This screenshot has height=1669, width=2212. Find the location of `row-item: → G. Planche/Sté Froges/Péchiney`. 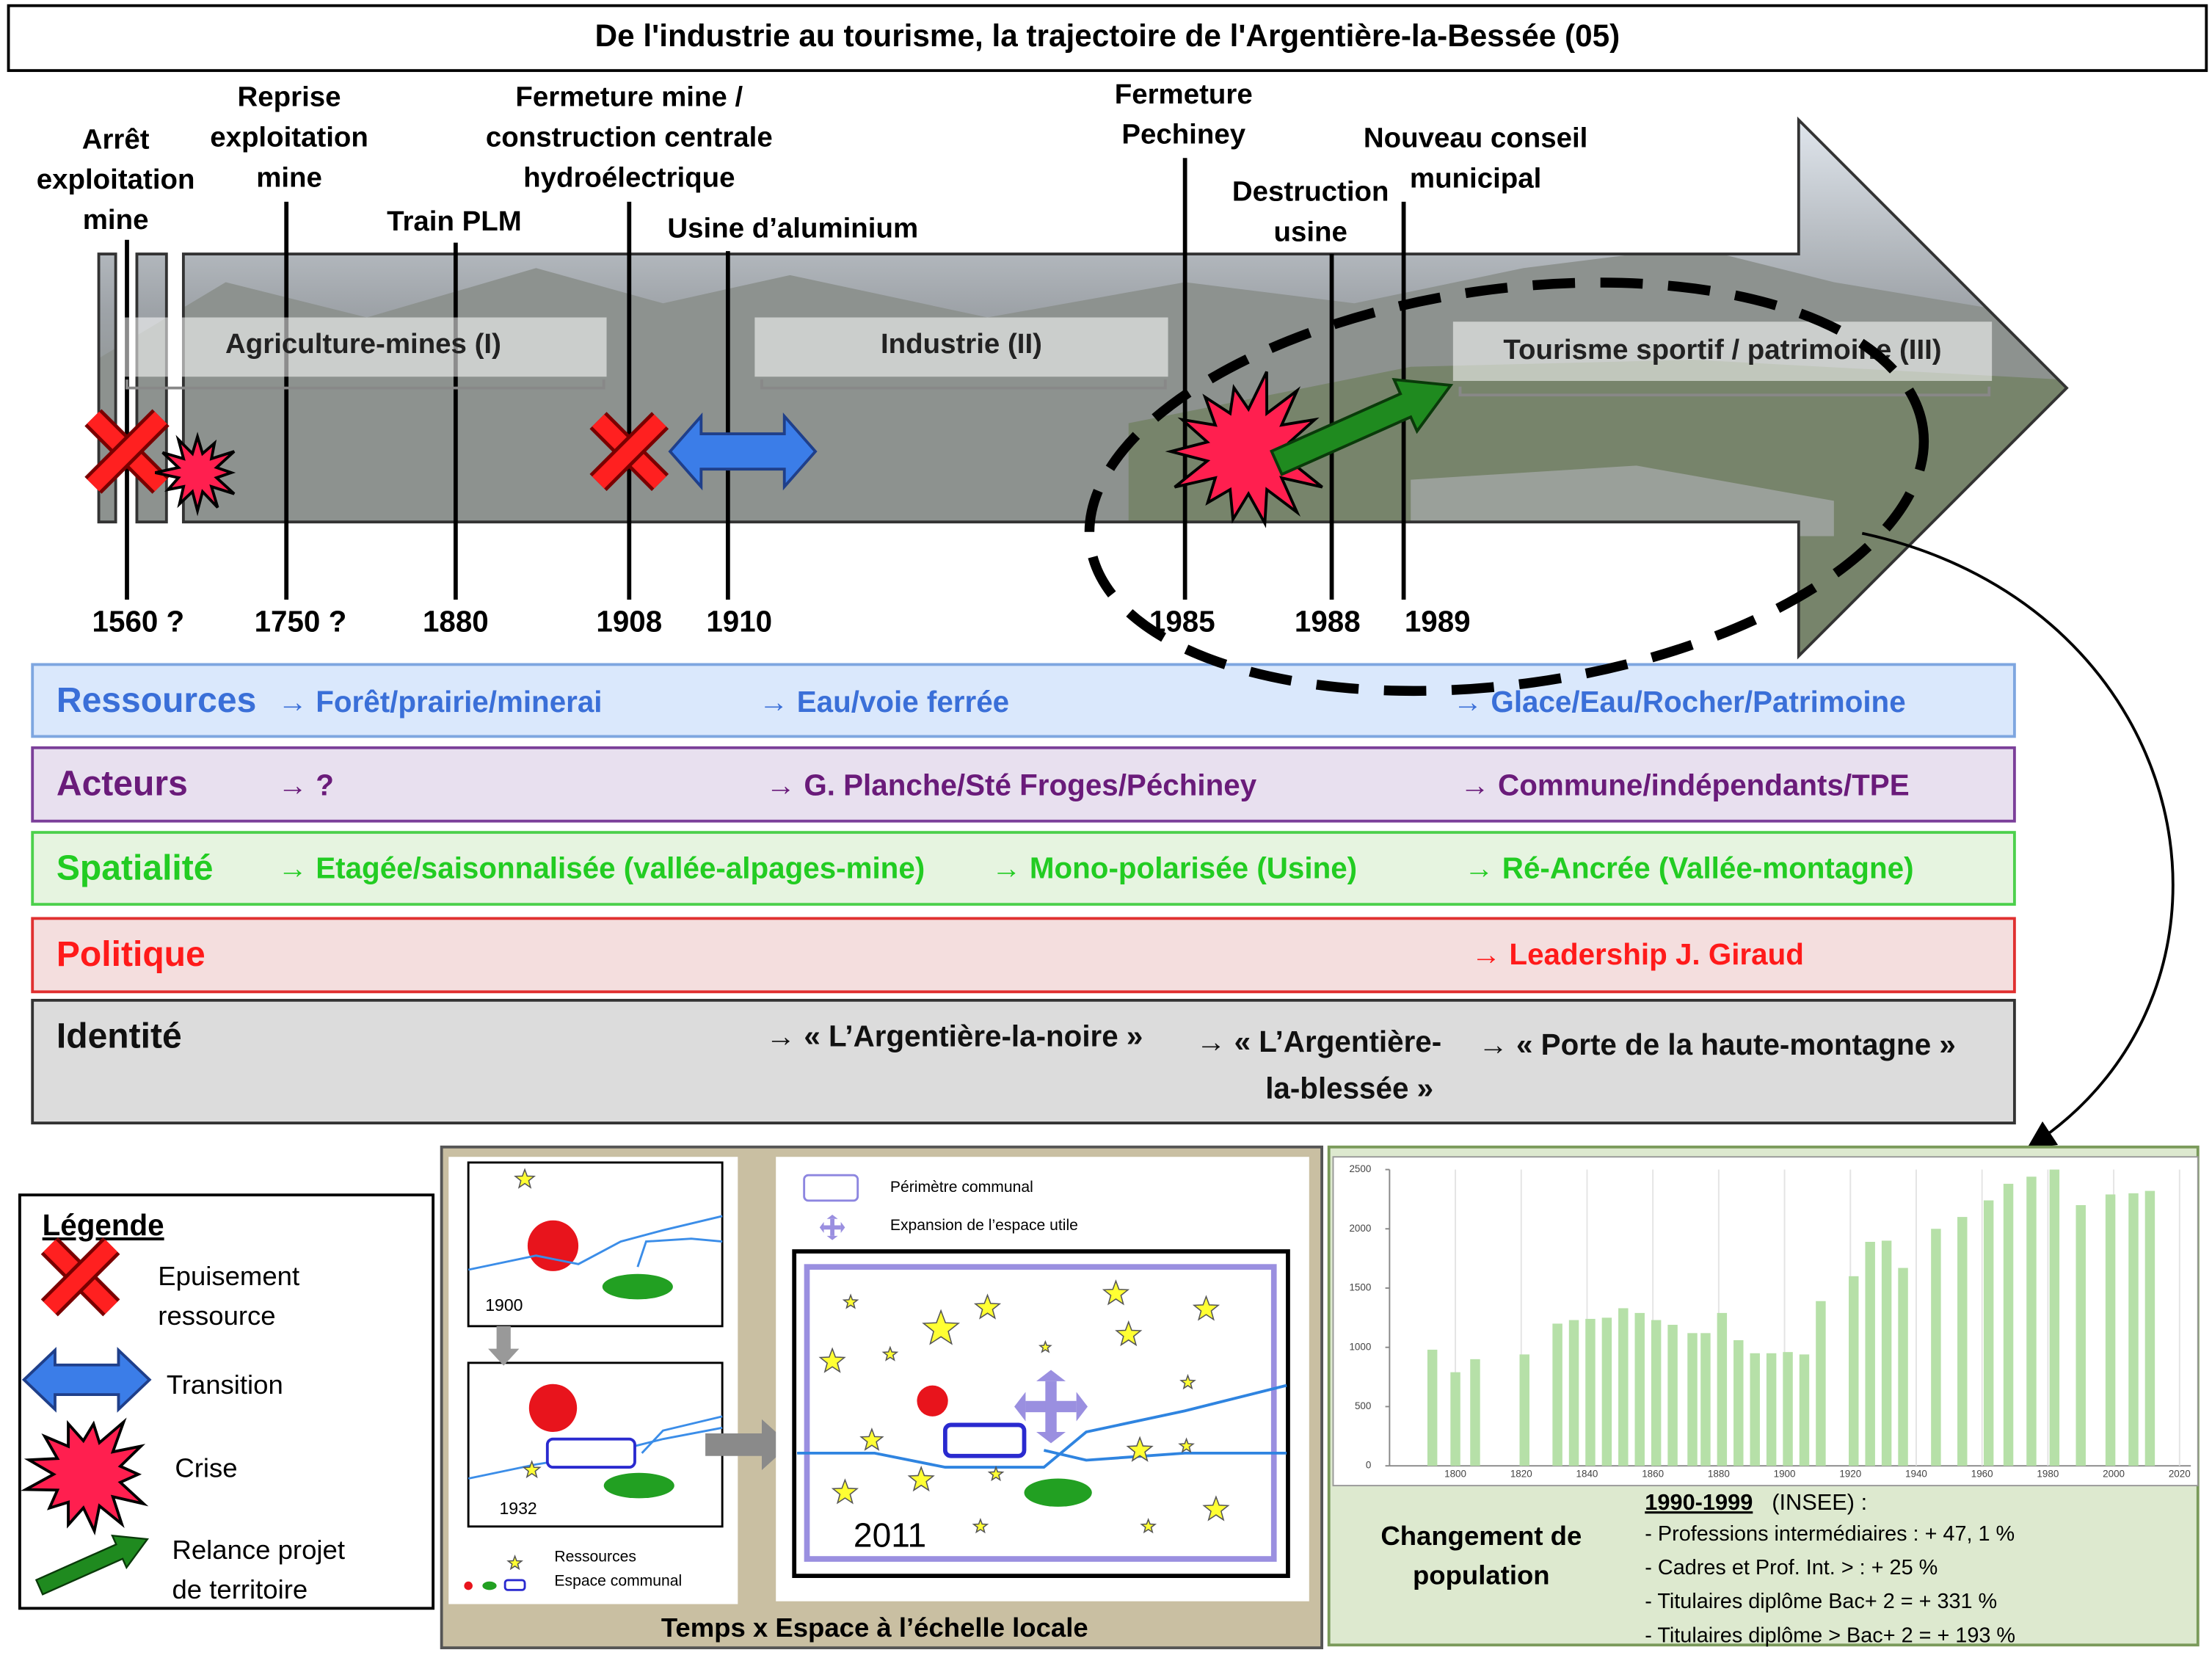

row-item: → G. Planche/Sté Froges/Péchiney is located at coordinates (1011, 784).